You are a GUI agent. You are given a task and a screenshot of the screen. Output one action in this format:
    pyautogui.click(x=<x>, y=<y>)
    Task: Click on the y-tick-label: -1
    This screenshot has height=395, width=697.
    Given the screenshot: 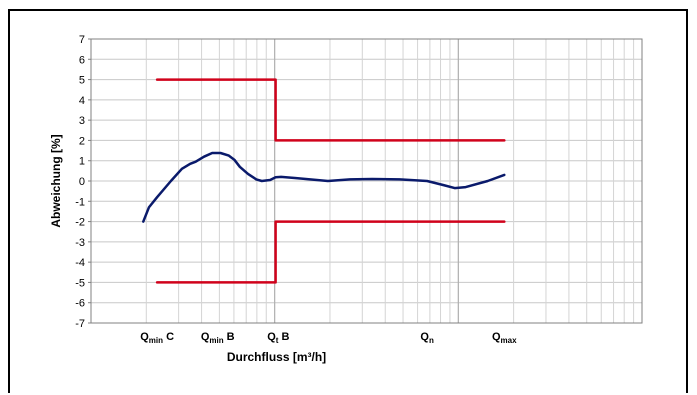 What is the action you would take?
    pyautogui.click(x=80, y=202)
    